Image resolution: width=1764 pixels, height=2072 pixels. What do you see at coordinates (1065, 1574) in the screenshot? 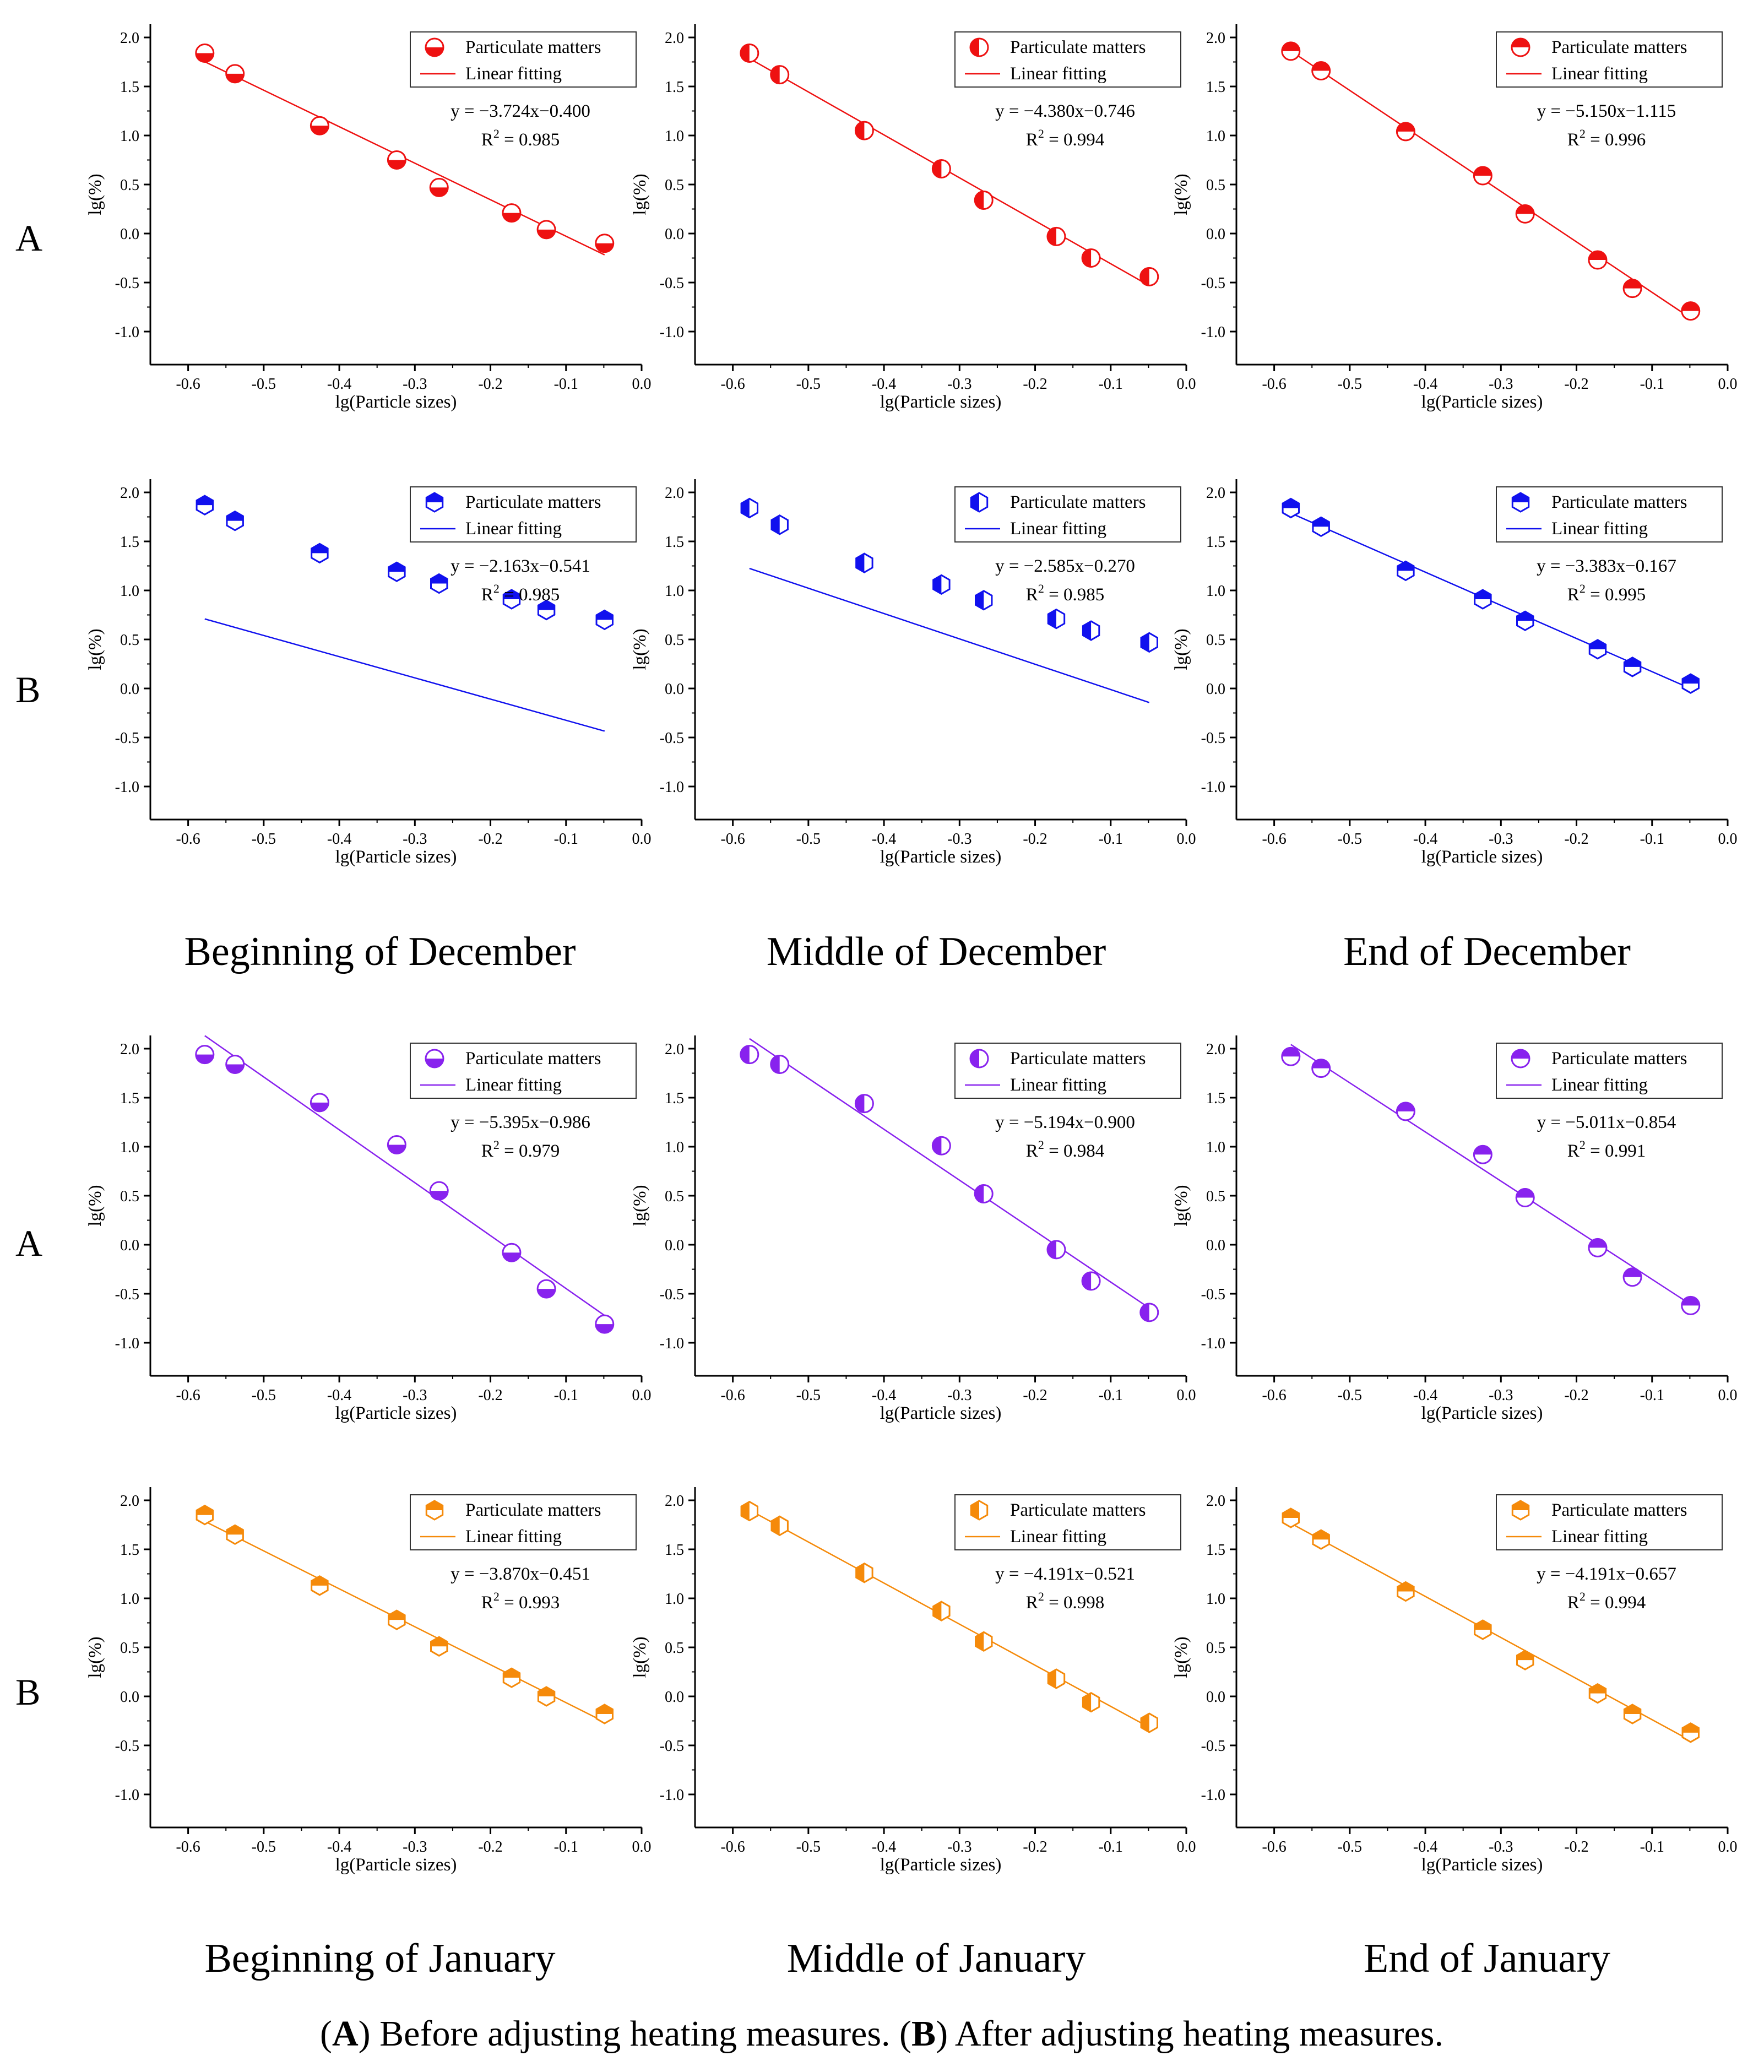
I see `fit-equation: y = −4.191x−0.521` at bounding box center [1065, 1574].